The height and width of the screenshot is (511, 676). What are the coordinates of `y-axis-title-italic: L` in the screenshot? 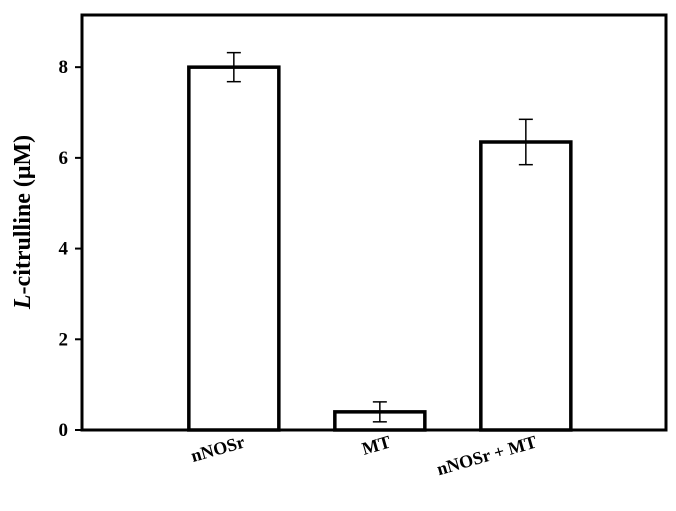 It's located at (23, 302).